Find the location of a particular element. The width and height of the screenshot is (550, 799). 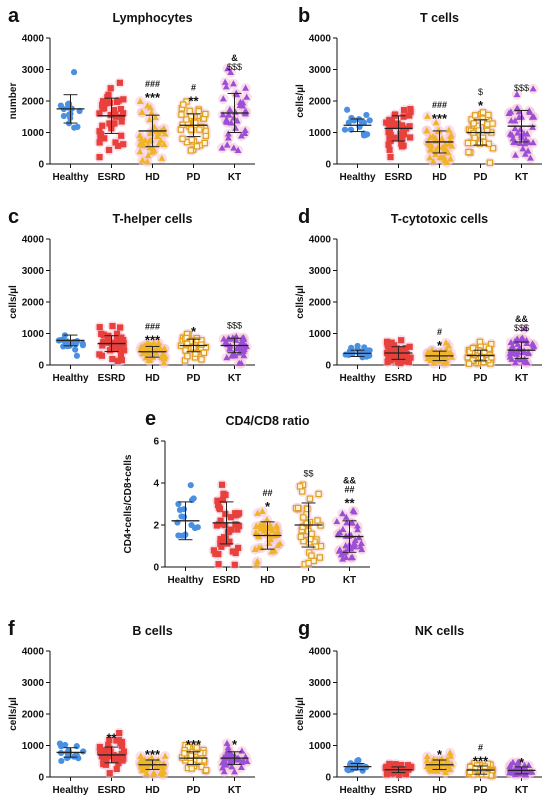

y-tick-label: 0 is located at coordinates (41, 165).